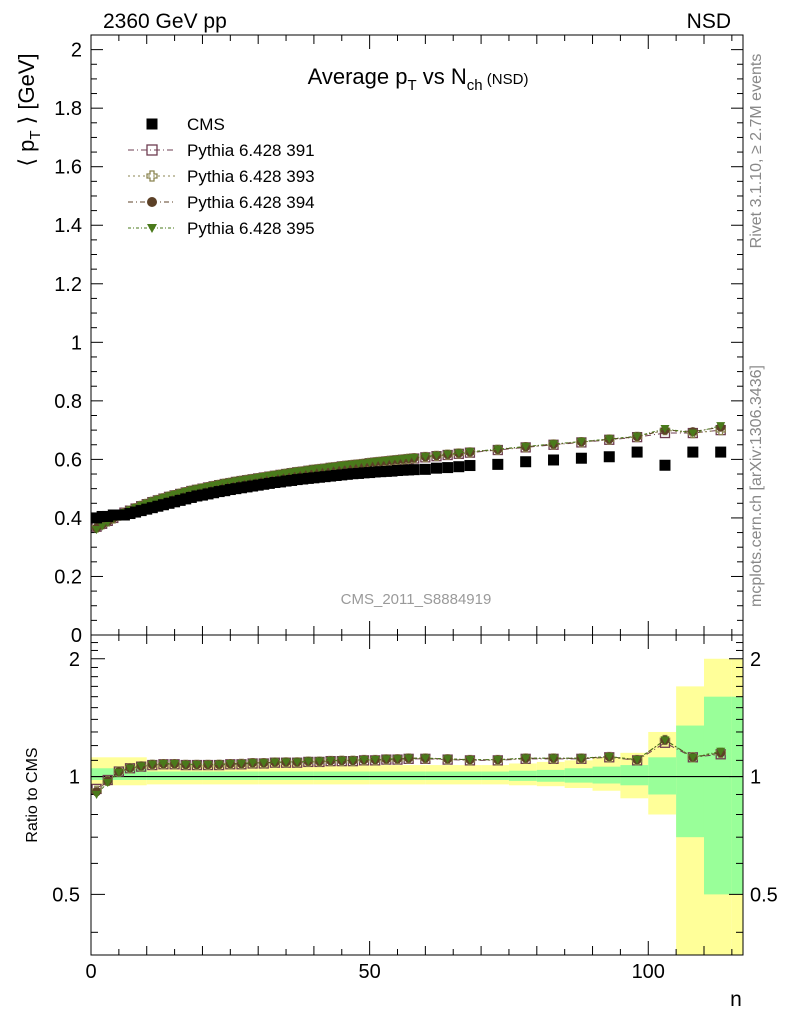 The height and width of the screenshot is (1024, 786). What do you see at coordinates (68, 168) in the screenshot?
I see `ytick-label: 1.6` at bounding box center [68, 168].